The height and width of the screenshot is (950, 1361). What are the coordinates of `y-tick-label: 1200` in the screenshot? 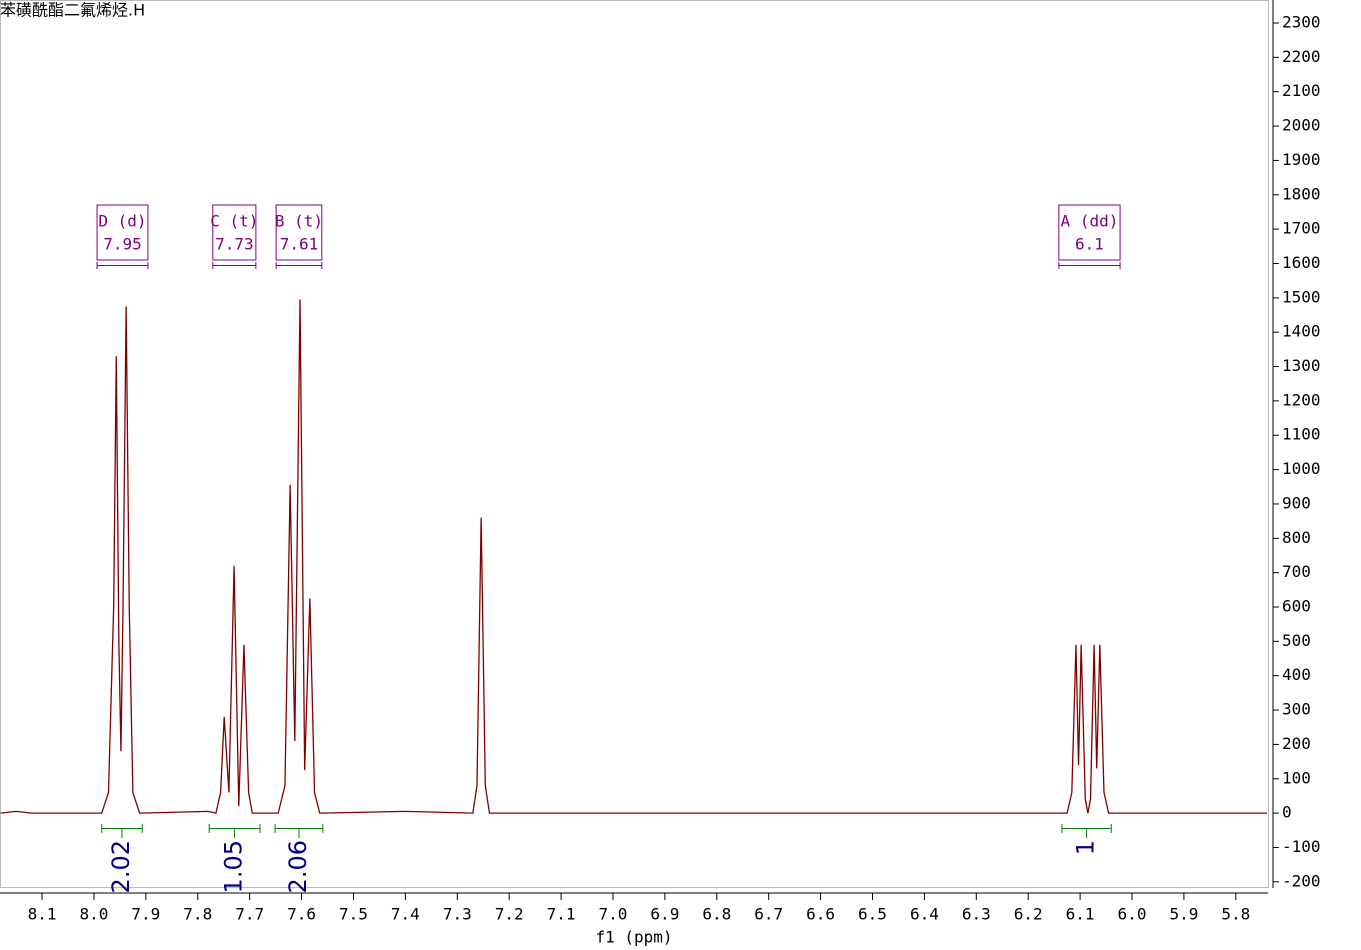 It's located at (1301, 399).